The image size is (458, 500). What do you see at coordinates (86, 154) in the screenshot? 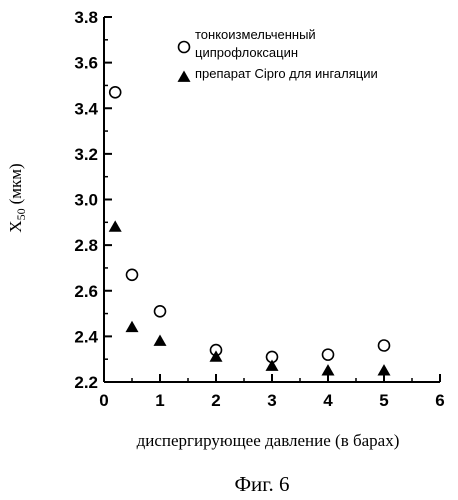
I see `y-tick-label: 3.2` at bounding box center [86, 154].